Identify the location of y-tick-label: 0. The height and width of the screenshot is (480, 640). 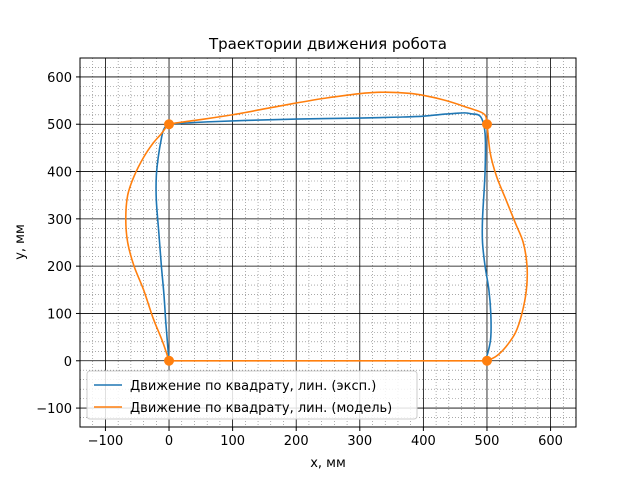
(68, 362).